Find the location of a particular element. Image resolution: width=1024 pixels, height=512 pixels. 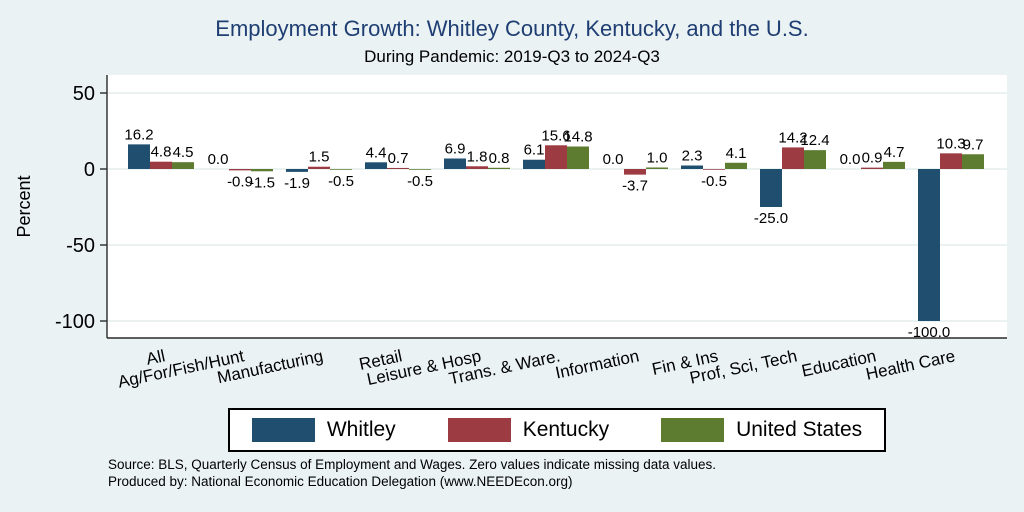

legend: Whitley Kentucky United States is located at coordinates (557, 430).